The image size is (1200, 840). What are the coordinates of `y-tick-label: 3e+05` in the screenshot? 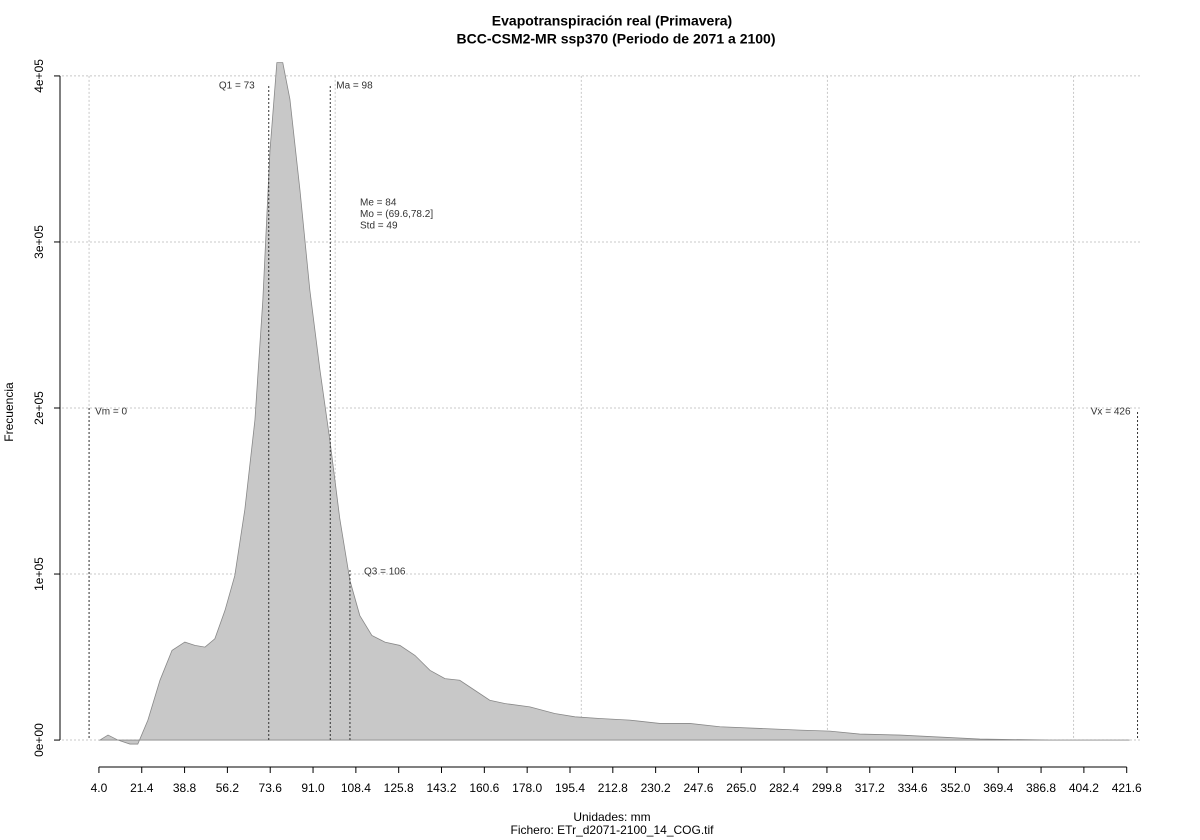 It's located at (39, 242).